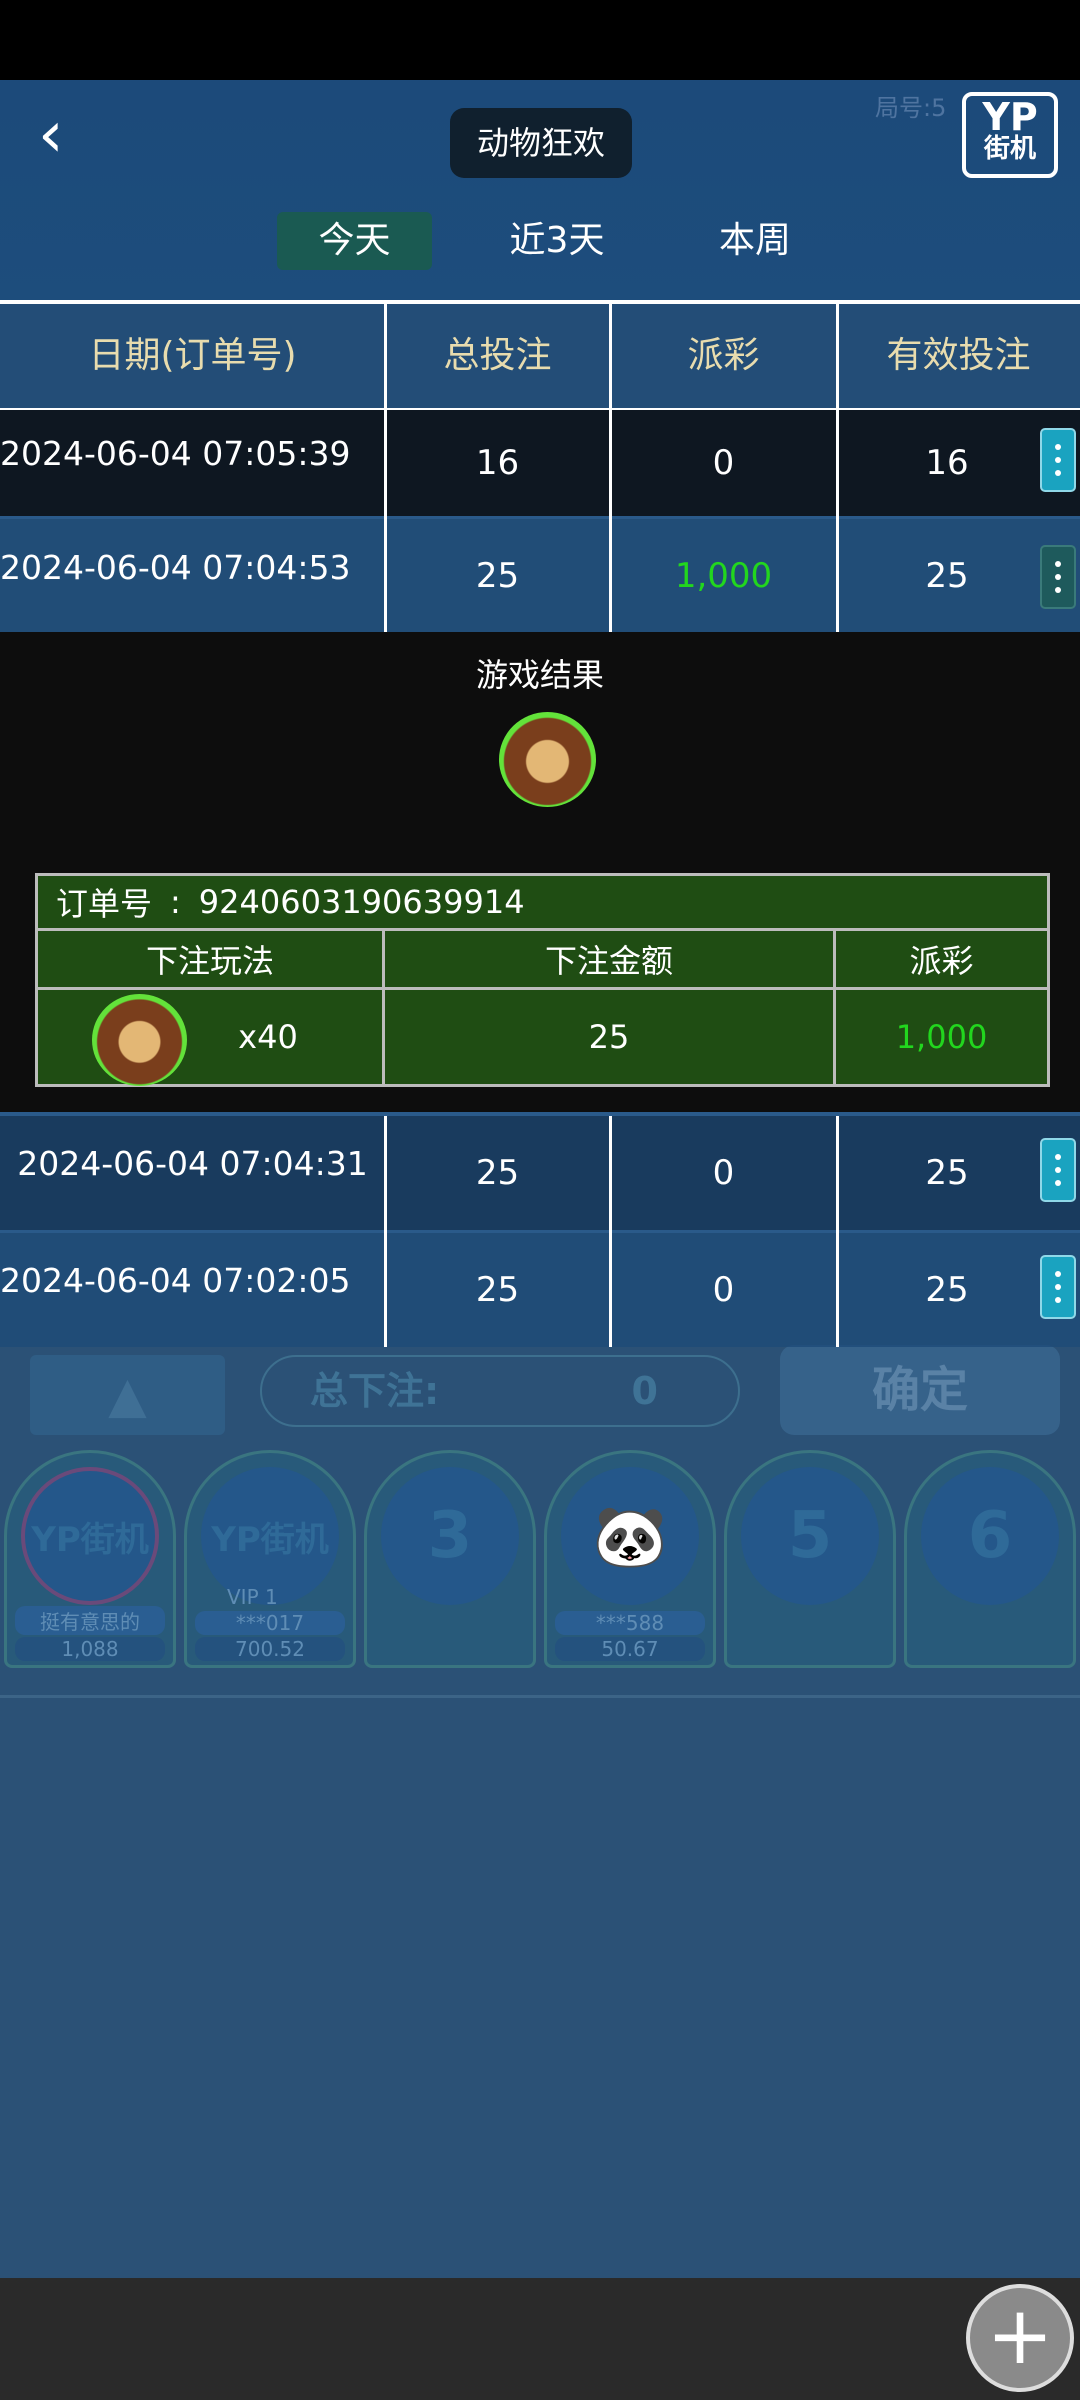 The width and height of the screenshot is (1080, 2400). I want to click on yp-logo: YP 街机, so click(1010, 135).